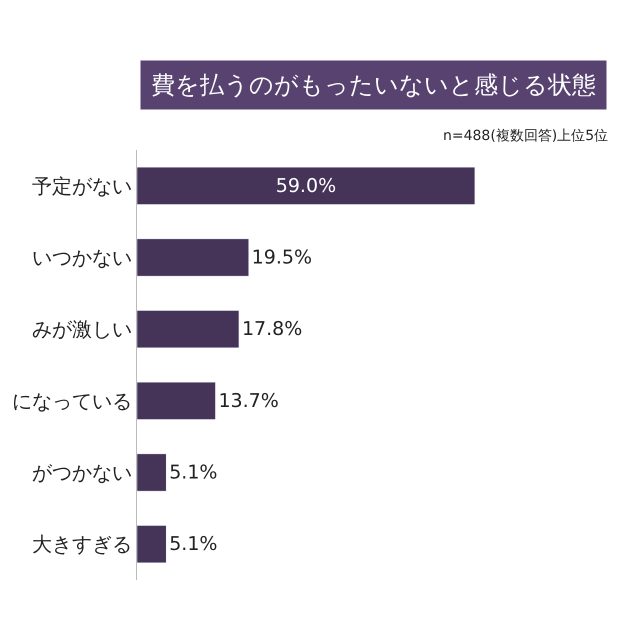  I want to click on data-label: 19.5%, so click(282, 257).